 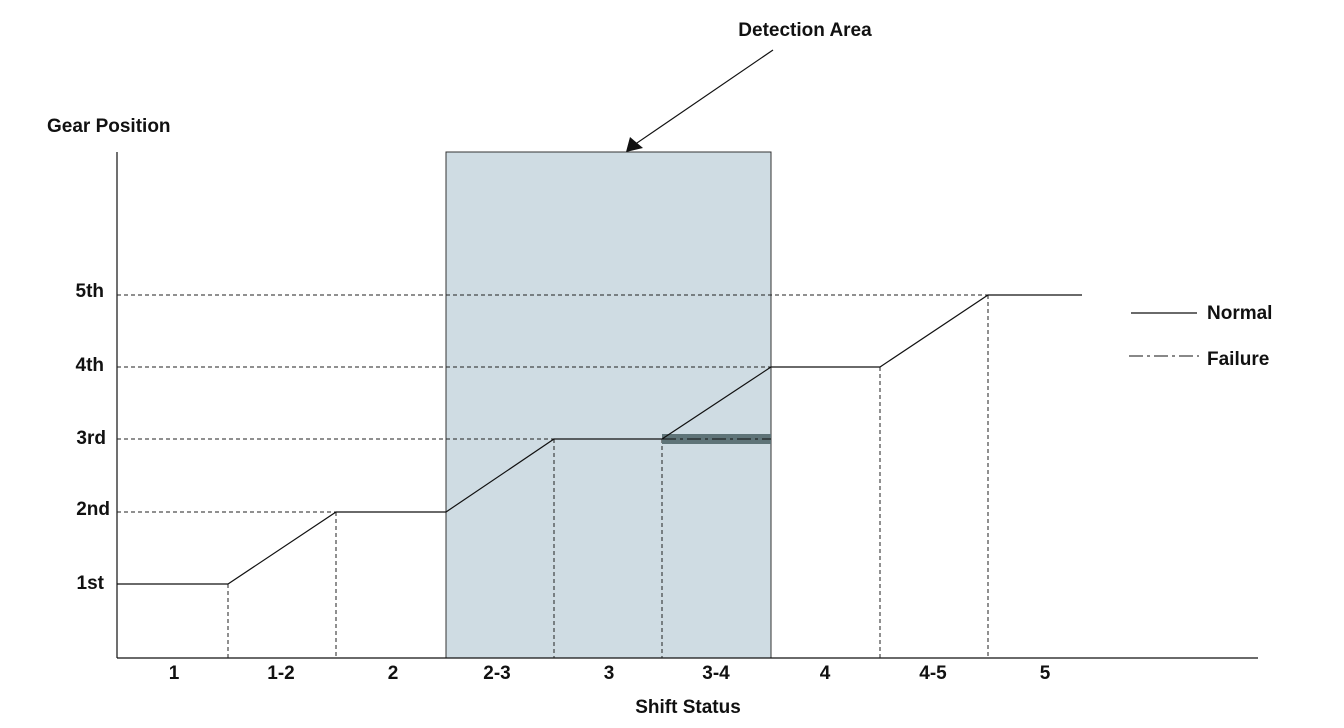 What do you see at coordinates (1239, 313) in the screenshot?
I see `legend-label: Normal` at bounding box center [1239, 313].